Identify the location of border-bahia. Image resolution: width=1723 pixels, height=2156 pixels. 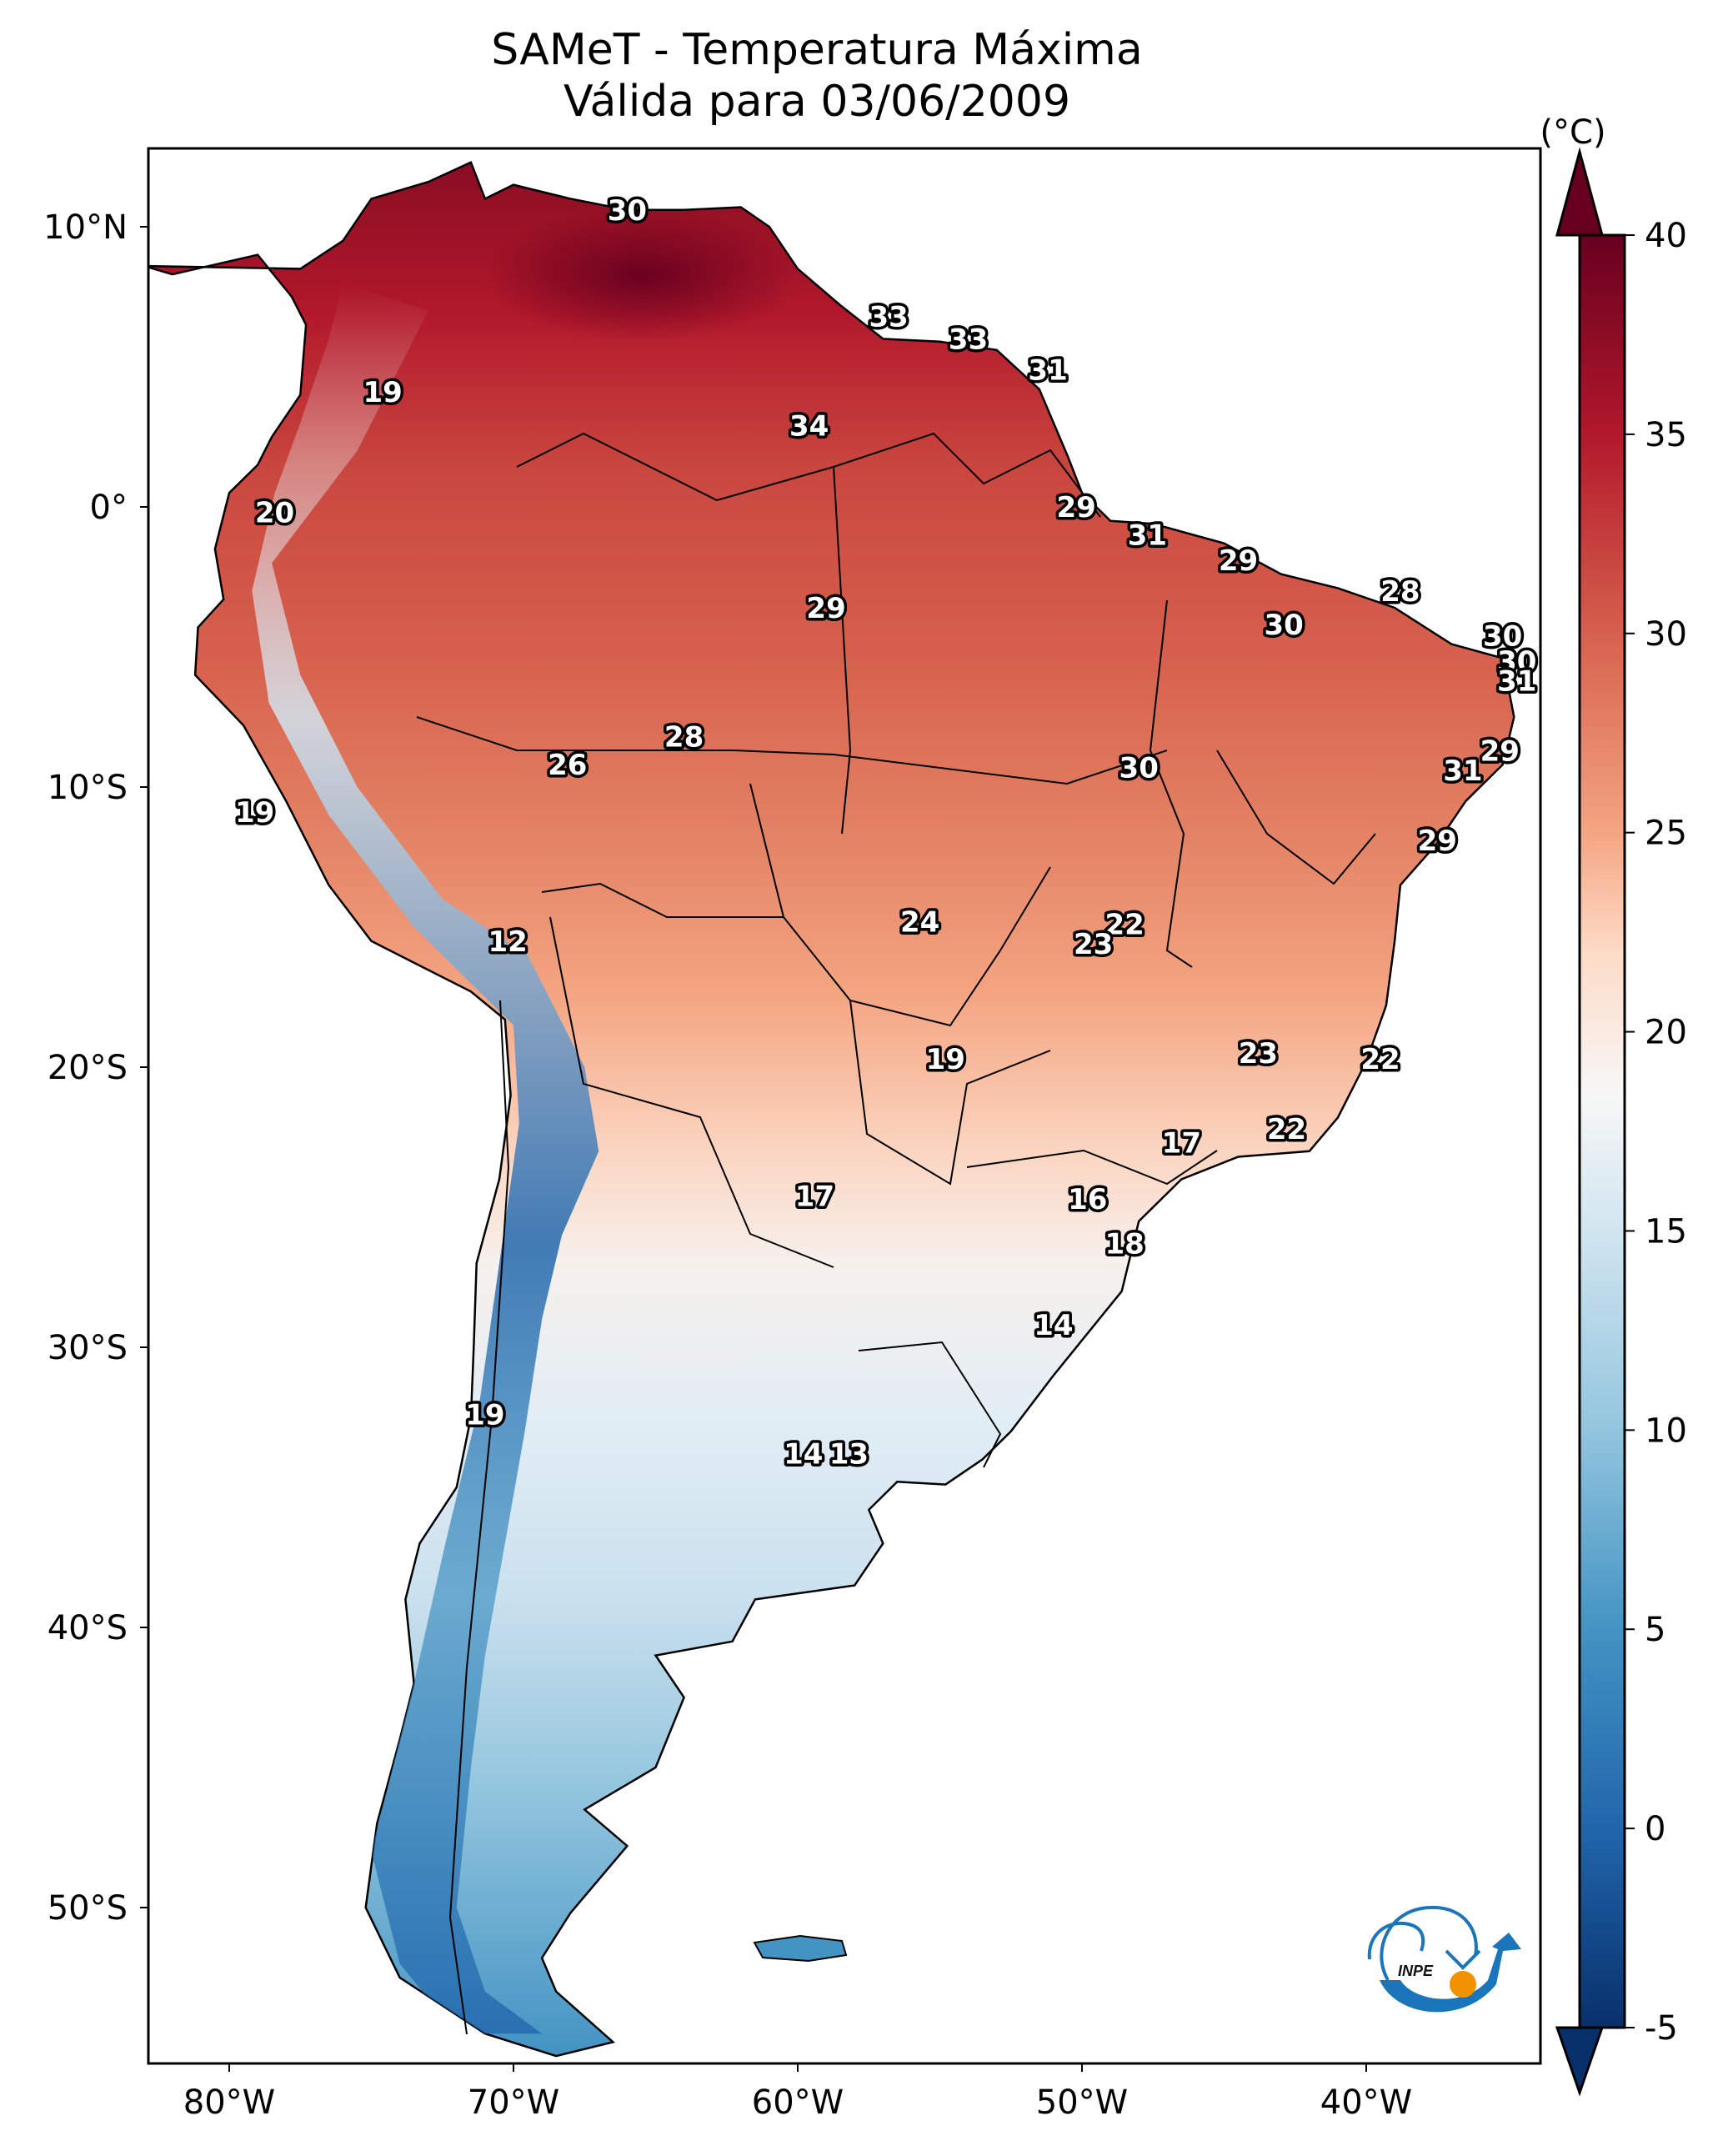
(1296, 817).